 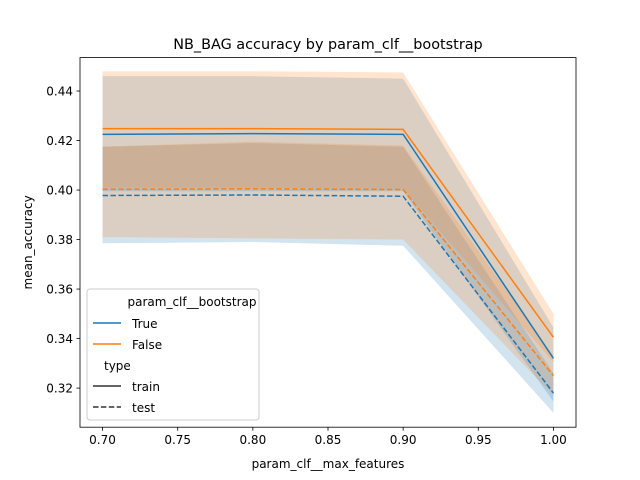 What do you see at coordinates (328, 440) in the screenshot?
I see `x-tick-label: 0.85` at bounding box center [328, 440].